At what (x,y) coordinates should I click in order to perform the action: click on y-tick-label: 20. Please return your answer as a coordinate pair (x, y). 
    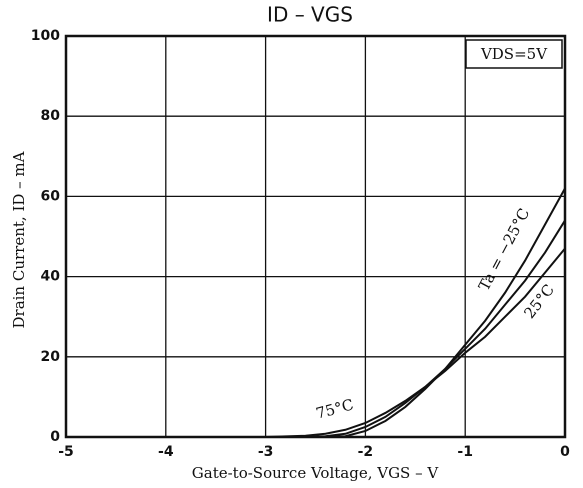
    Looking at the image, I should click on (51, 357).